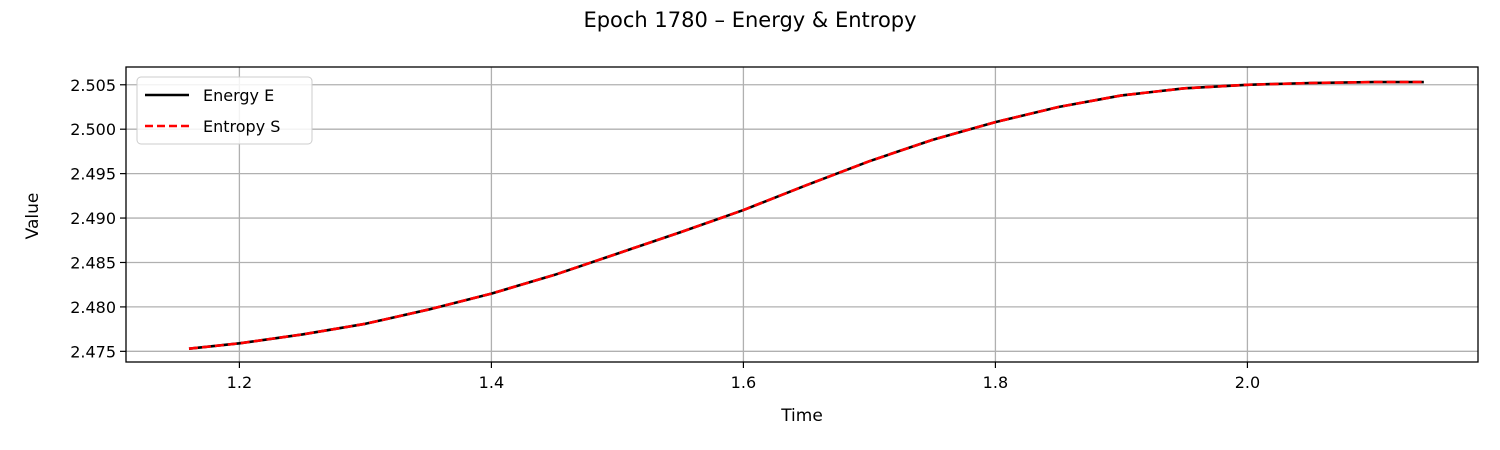 This screenshot has width=1500, height=450. I want to click on y-tick-label: 2.480, so click(93, 307).